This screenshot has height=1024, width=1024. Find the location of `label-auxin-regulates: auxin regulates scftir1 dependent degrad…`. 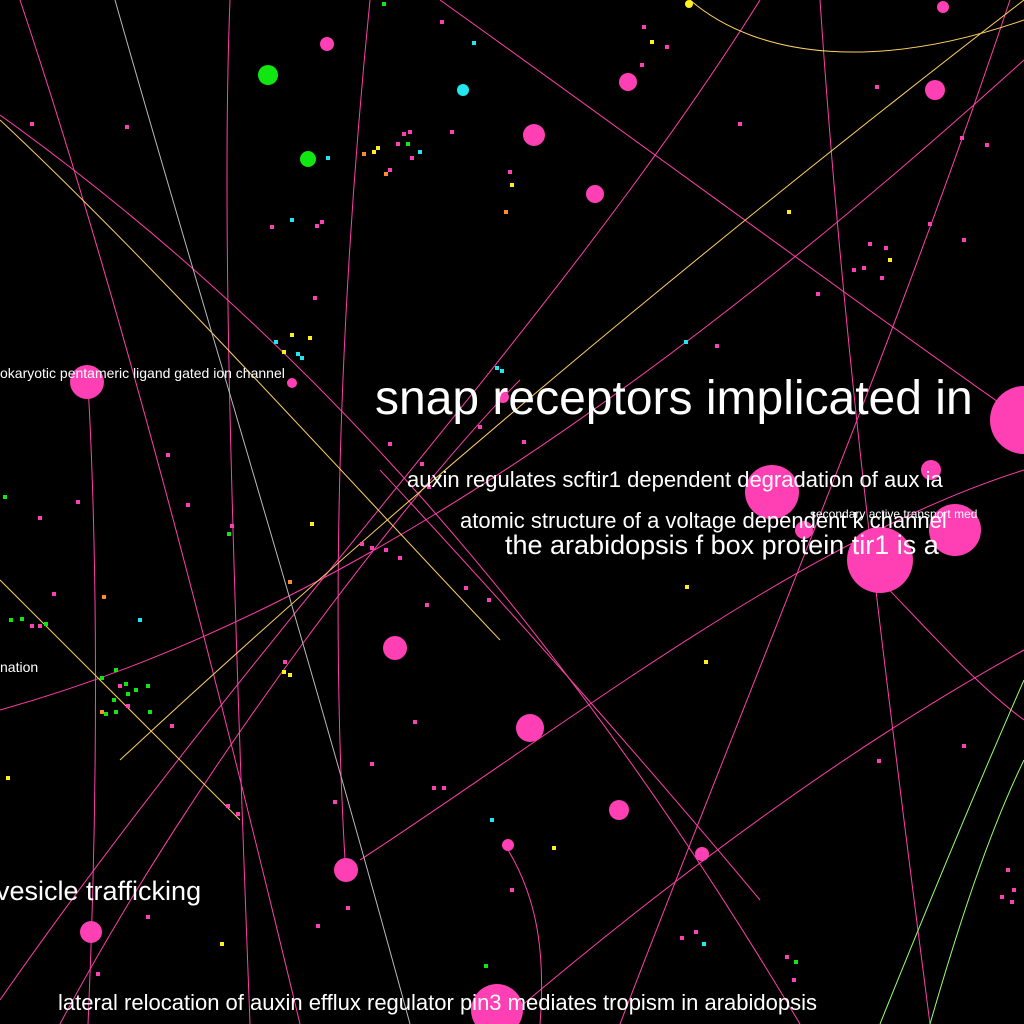

label-auxin-regulates: auxin regulates scftir1 dependent degrad… is located at coordinates (675, 479).